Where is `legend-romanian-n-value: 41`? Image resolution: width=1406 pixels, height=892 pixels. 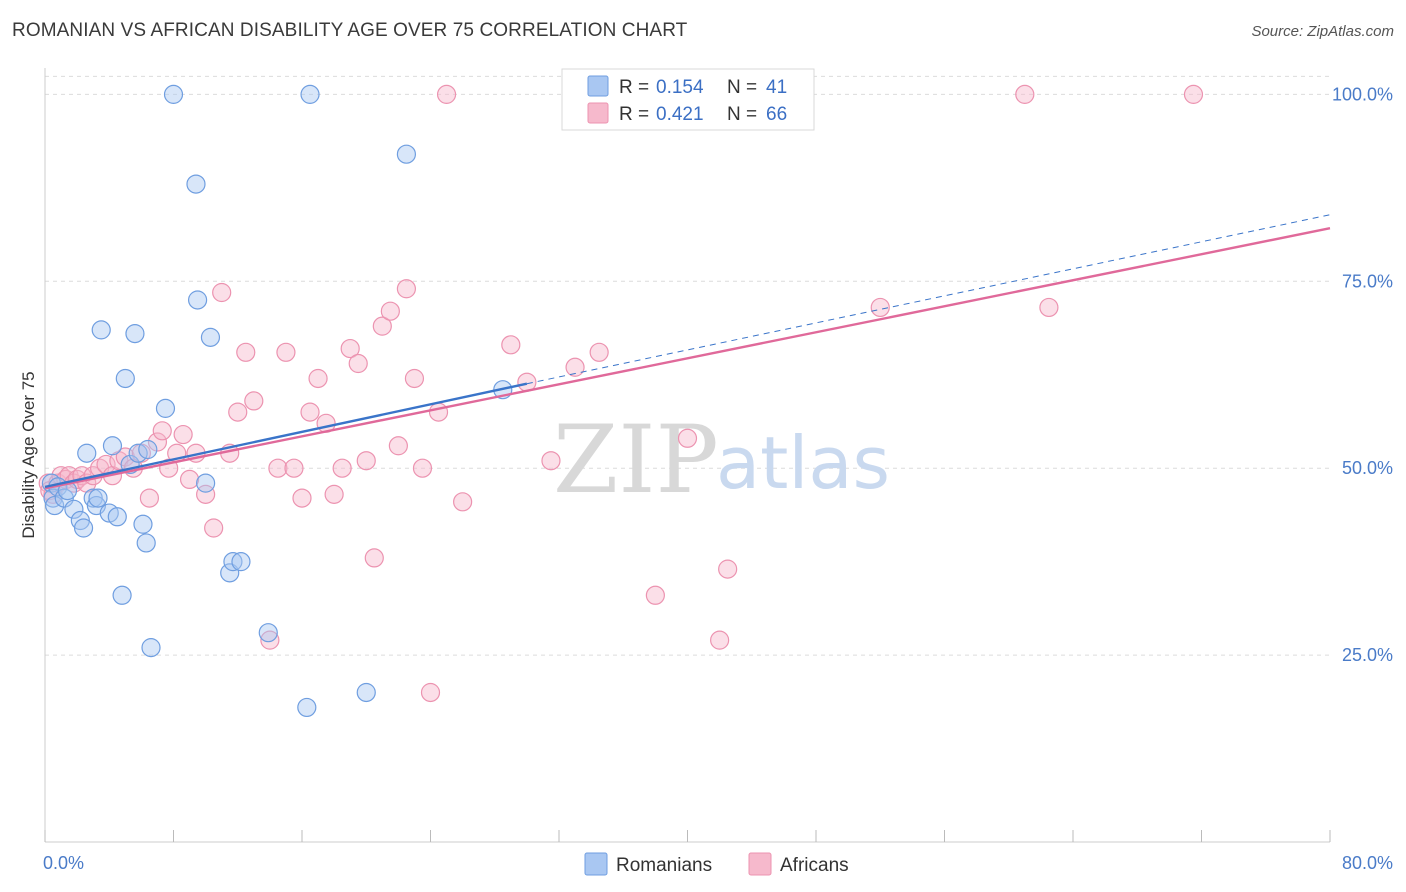
legend-romanian-n-value: 41 is located at coordinates (776, 87).